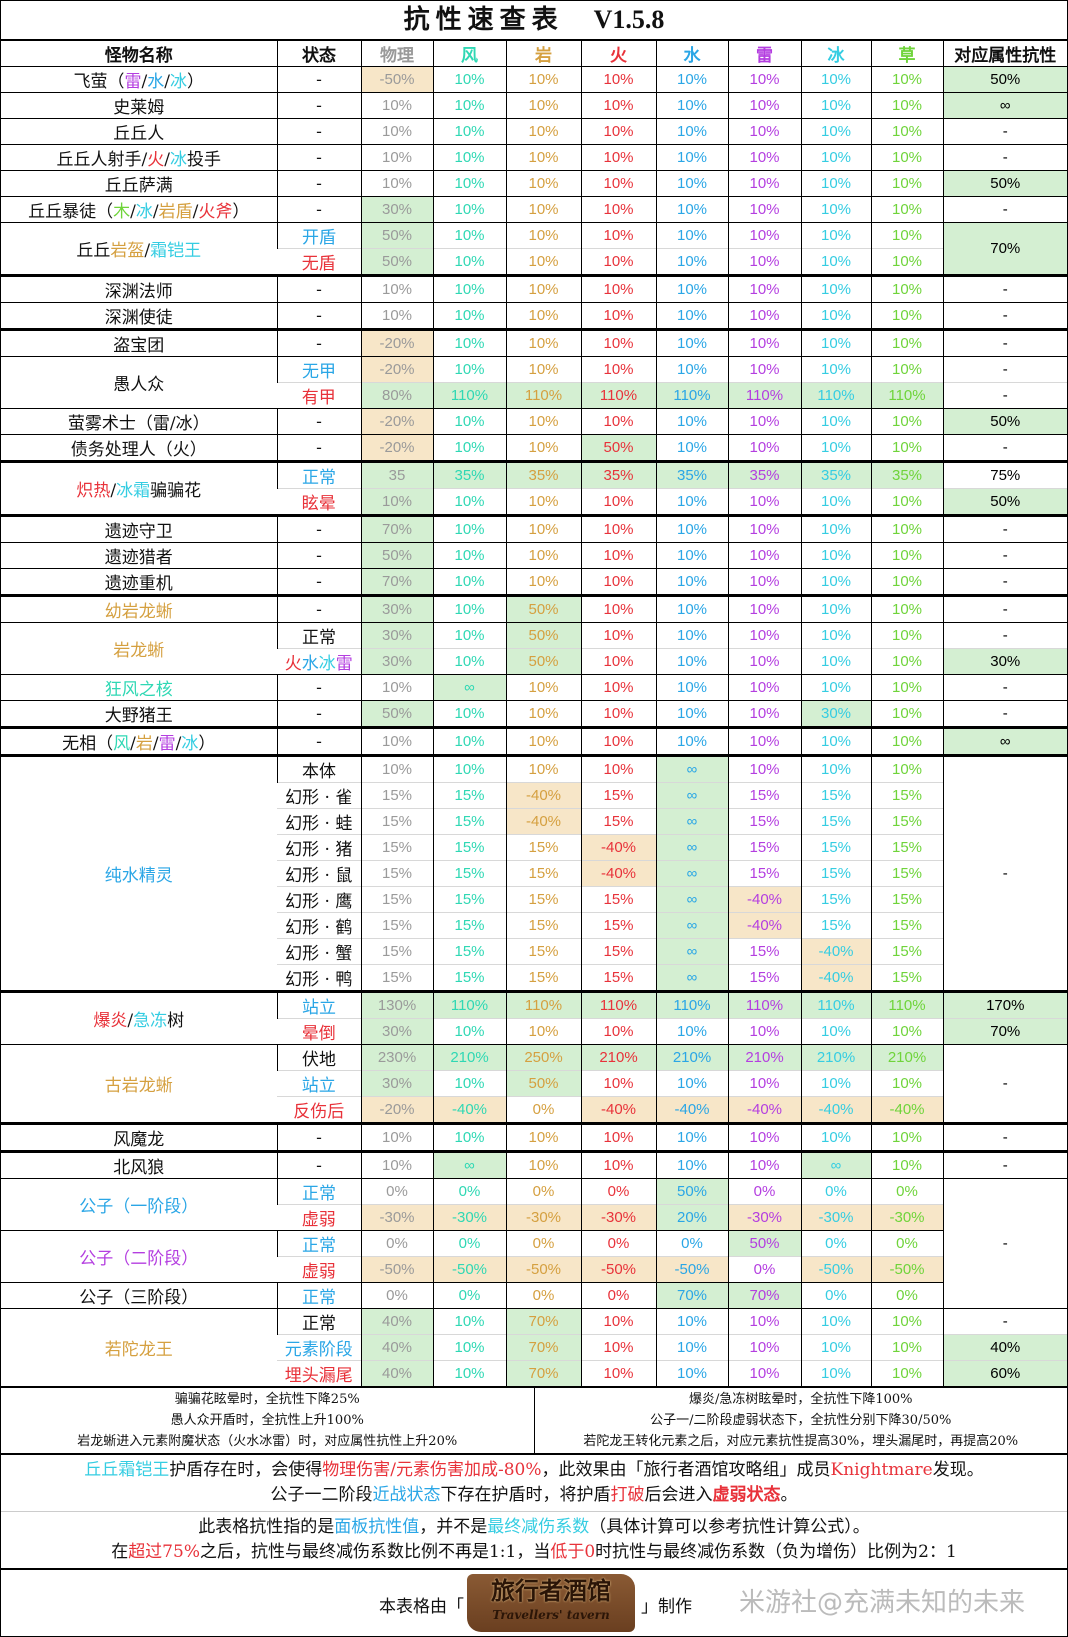 Image resolution: width=1068 pixels, height=1637 pixels. What do you see at coordinates (469, 395) in the screenshot?
I see `resist-value-风: 110%` at bounding box center [469, 395].